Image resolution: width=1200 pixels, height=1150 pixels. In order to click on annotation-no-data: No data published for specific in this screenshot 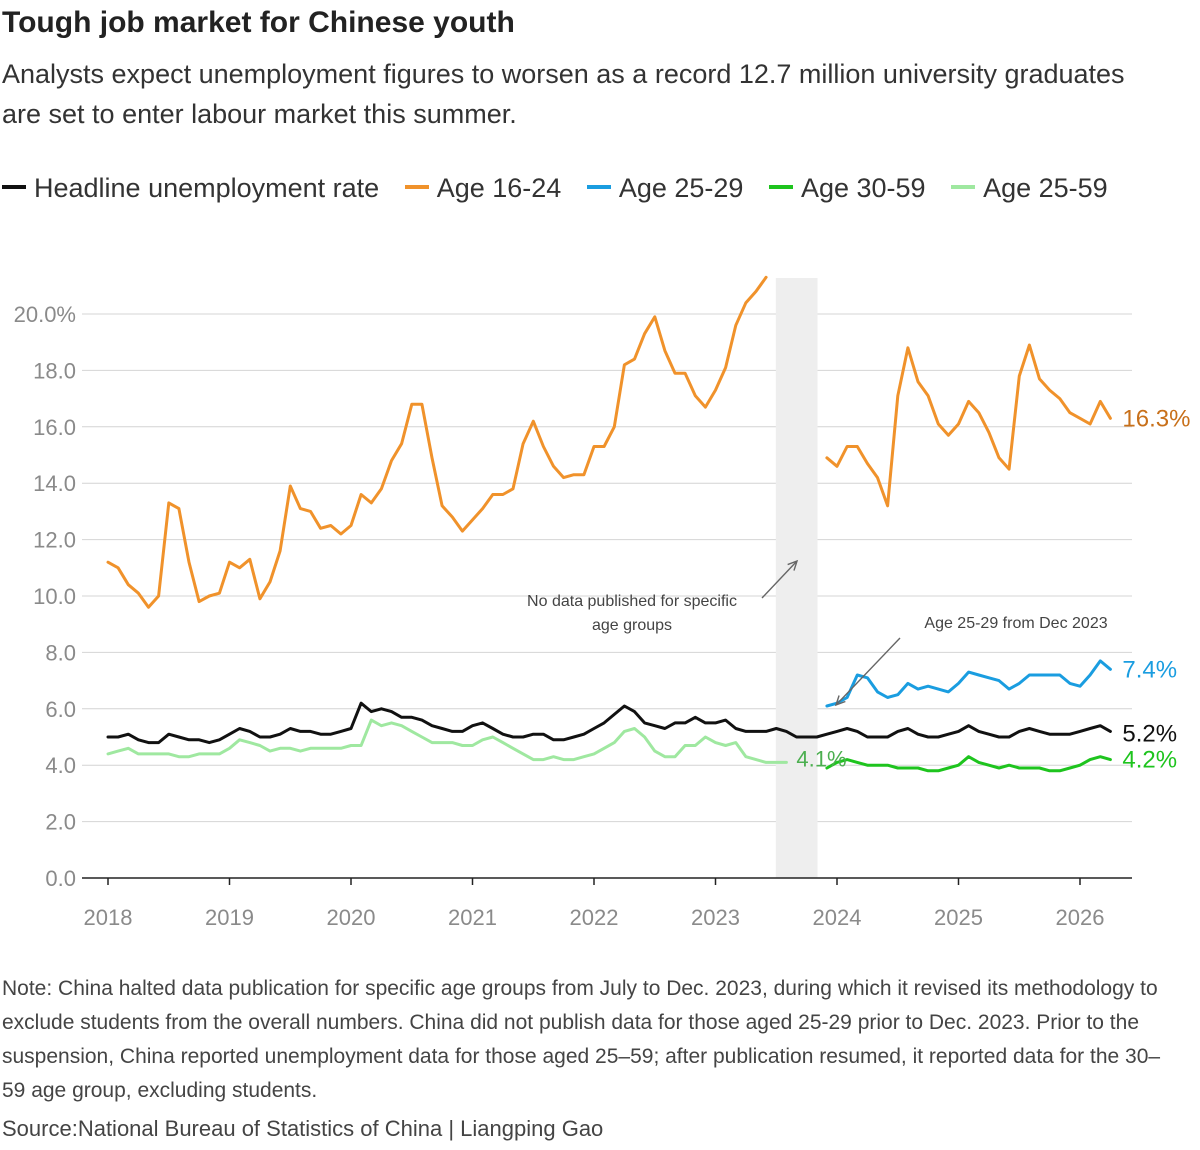, I will do `click(632, 601)`.